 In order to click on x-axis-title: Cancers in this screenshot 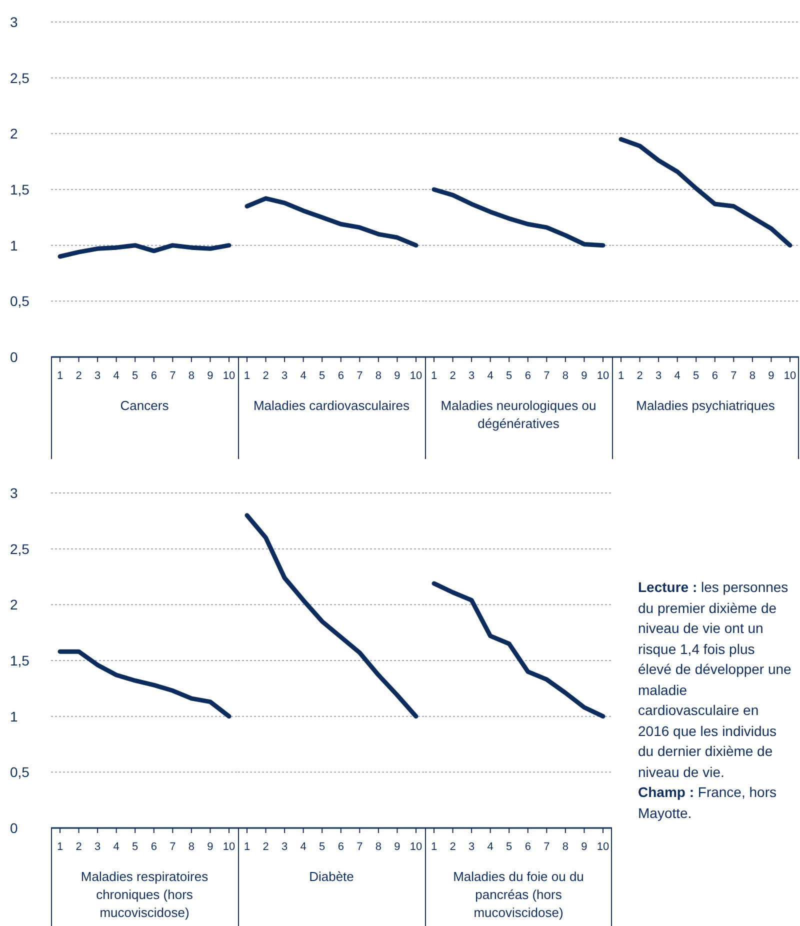, I will do `click(144, 406)`.